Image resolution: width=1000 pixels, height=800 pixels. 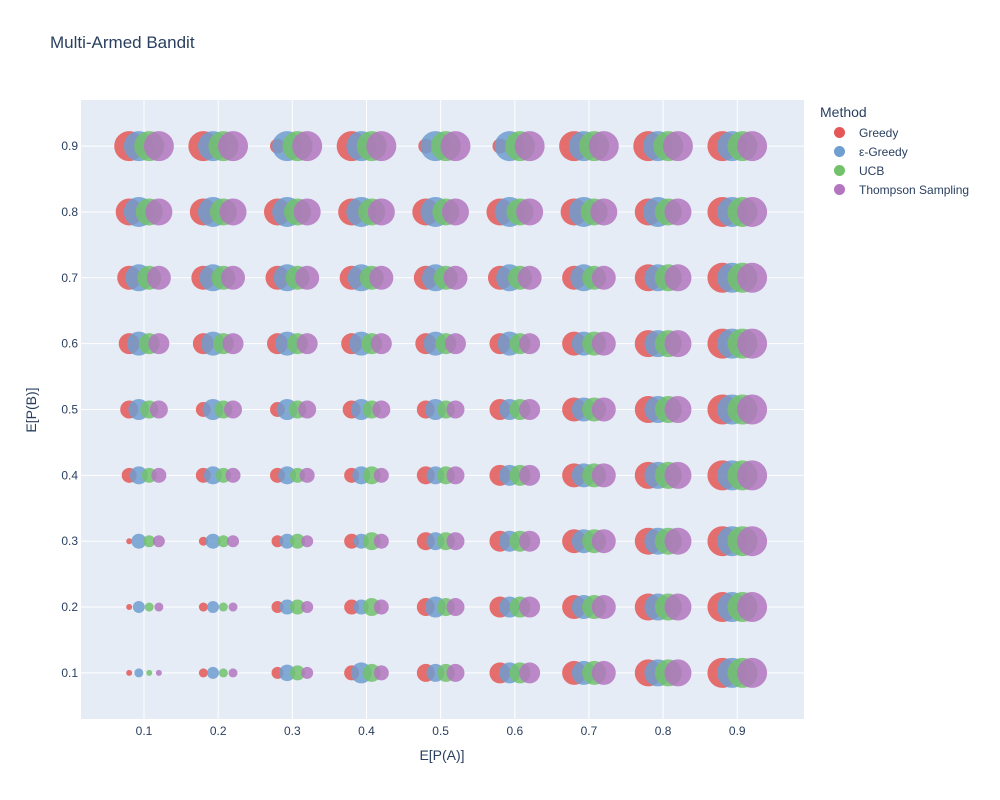 I want to click on legend-item-epsilon-greedy: ε-Greedy, so click(x=894, y=151).